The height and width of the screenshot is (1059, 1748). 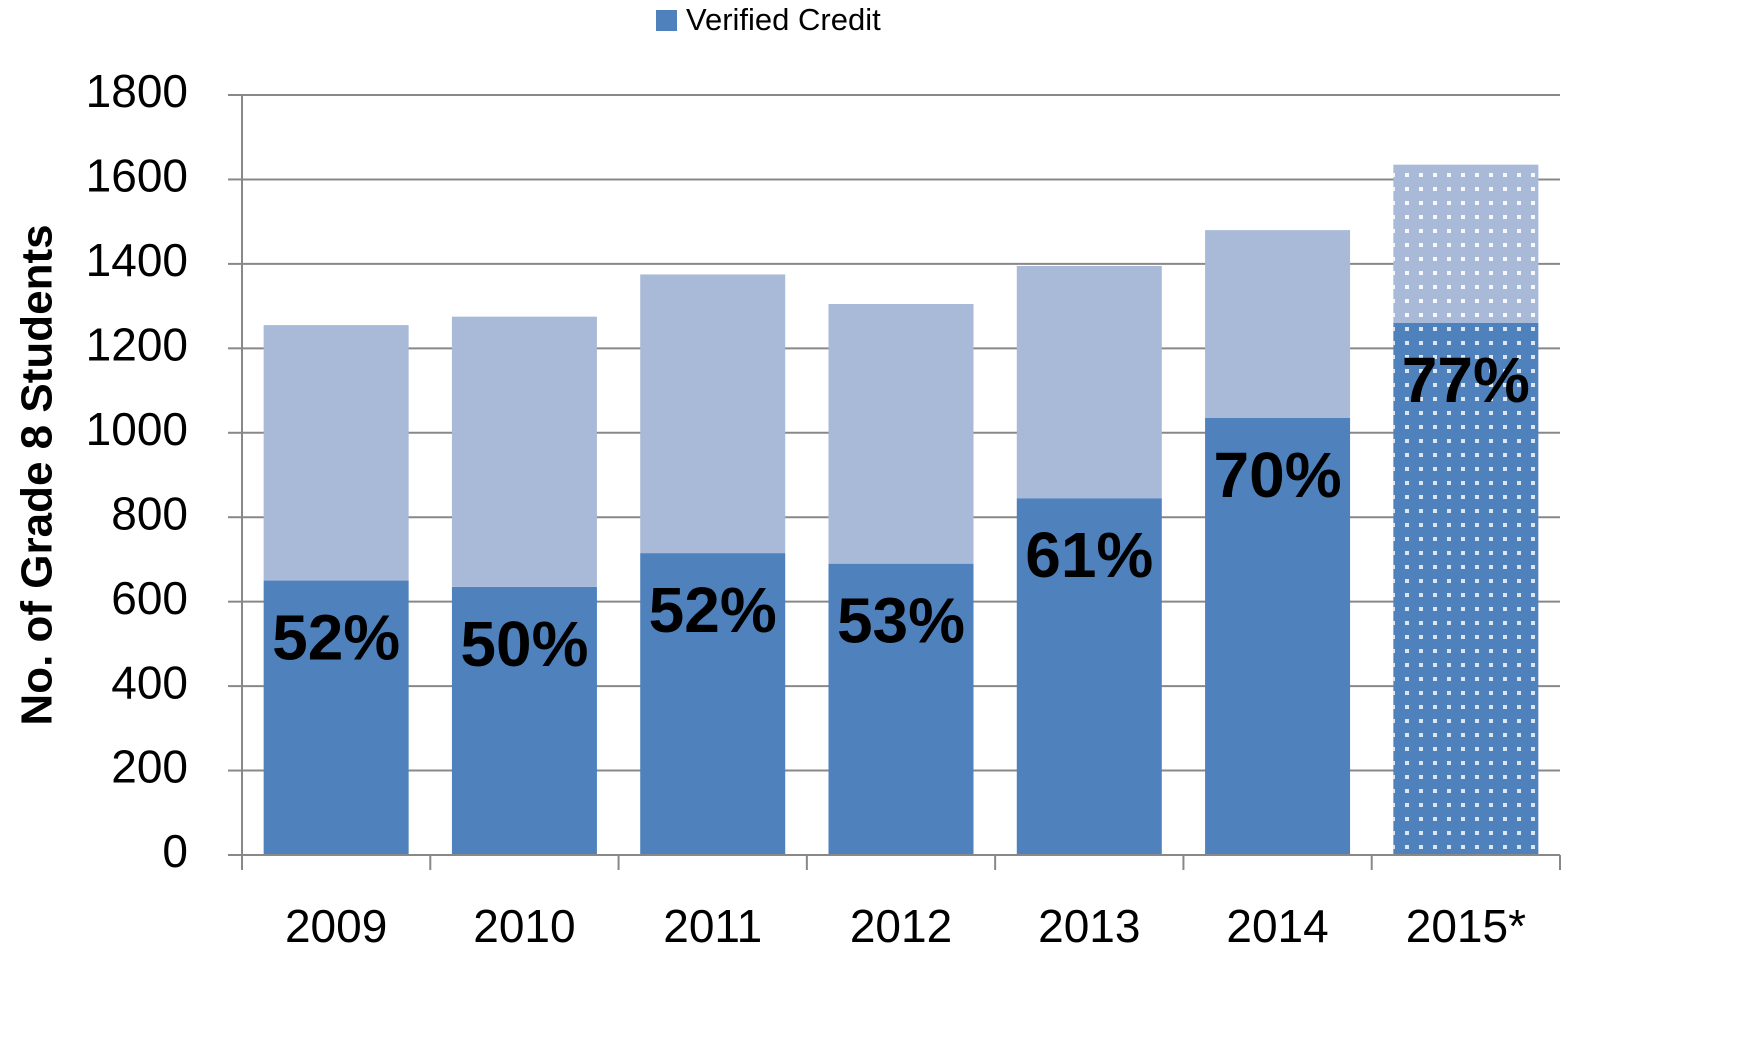 What do you see at coordinates (149, 598) in the screenshot?
I see `y-tick-label: 600` at bounding box center [149, 598].